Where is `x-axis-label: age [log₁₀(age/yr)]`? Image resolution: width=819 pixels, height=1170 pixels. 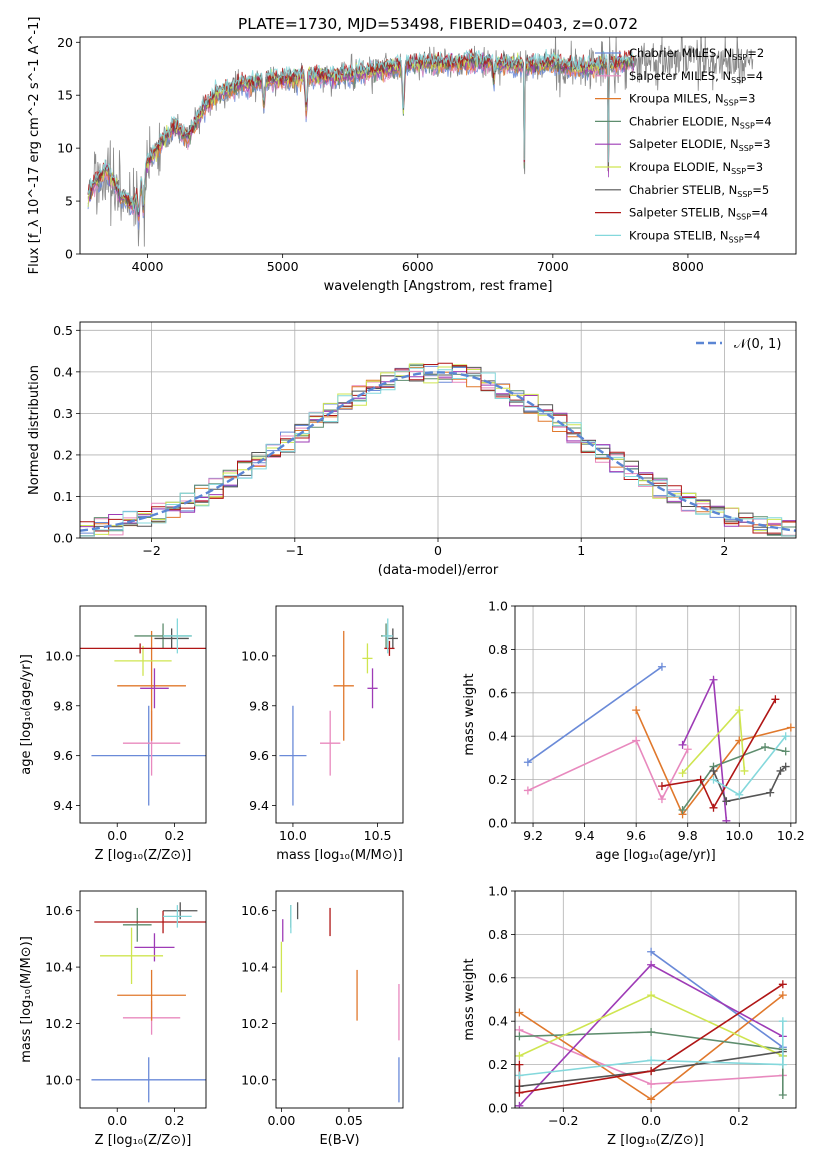
x-axis-label: age [log₁₀(age/yr)] is located at coordinates (655, 855).